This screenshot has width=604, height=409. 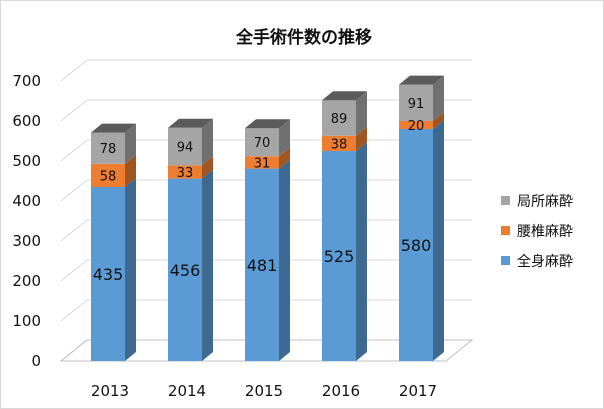 I want to click on legend-entry: 局所麻酔, so click(x=537, y=202).